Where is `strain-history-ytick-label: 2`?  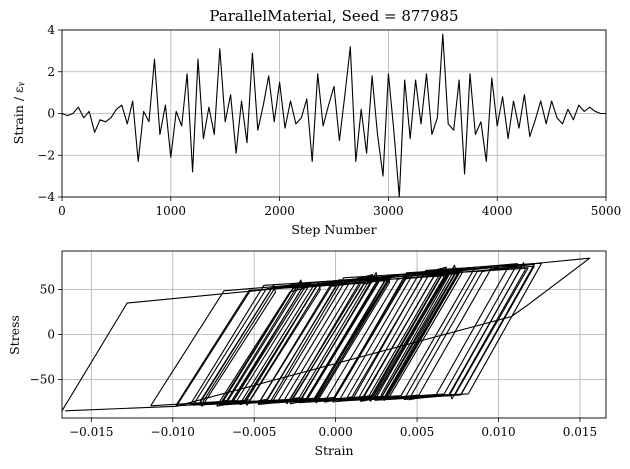
strain-history-ytick-label: 2 is located at coordinates (51, 72).